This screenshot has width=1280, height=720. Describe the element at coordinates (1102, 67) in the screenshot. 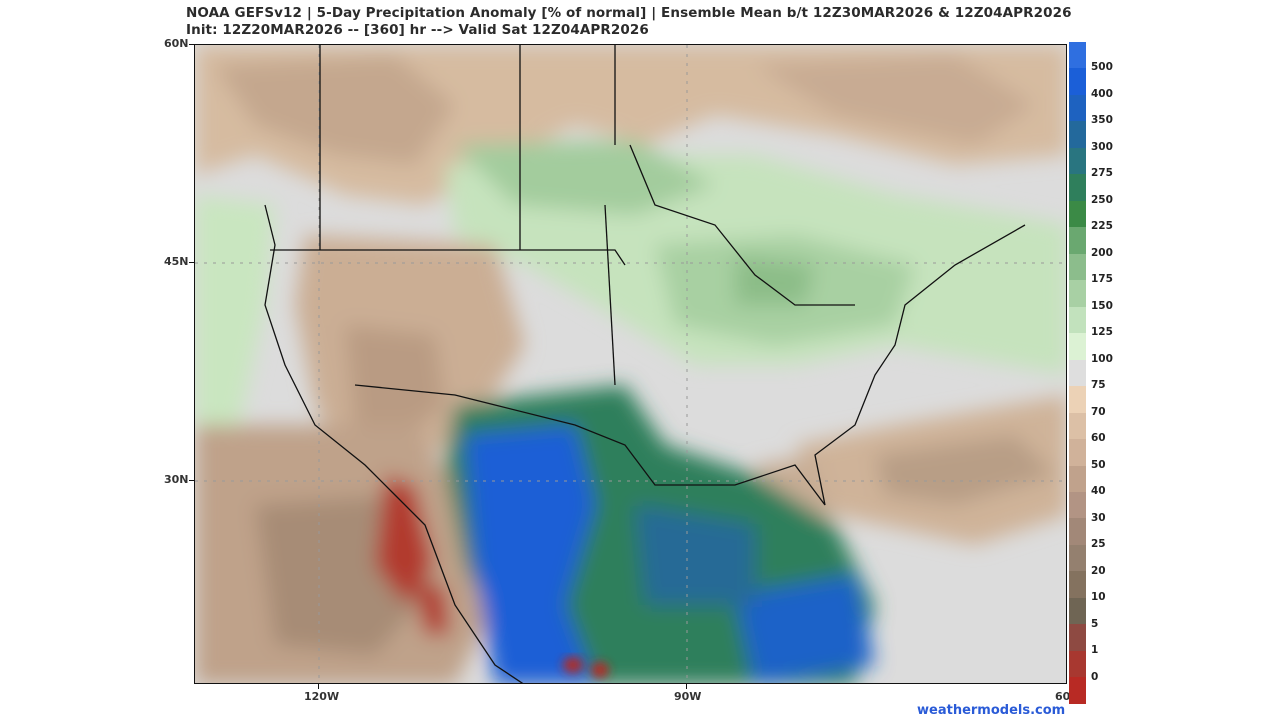

I see `colorbar-level-label: 500` at that location.